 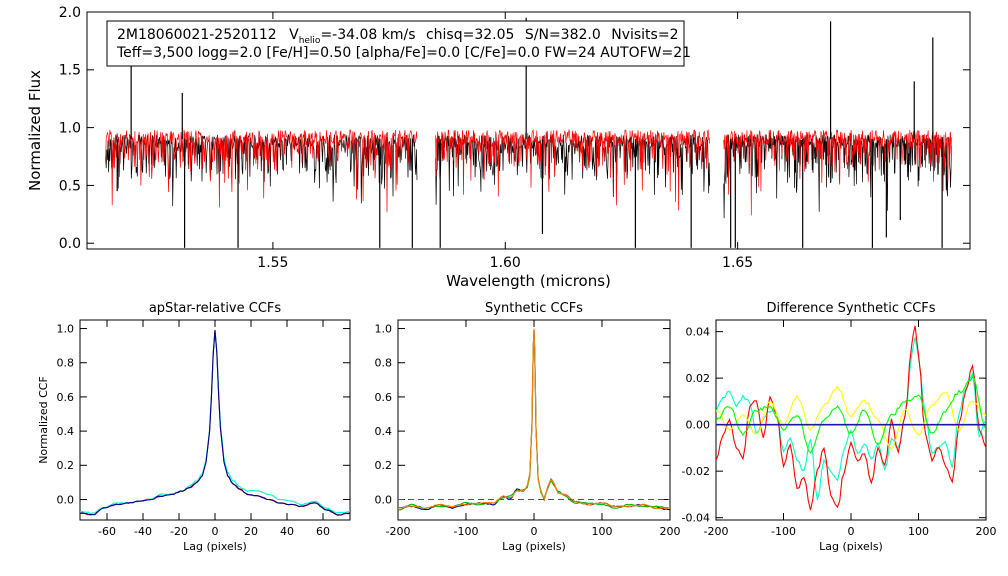 What do you see at coordinates (850, 308) in the screenshot?
I see `diff_ccf-title: Difference Synthetic CCFs` at bounding box center [850, 308].